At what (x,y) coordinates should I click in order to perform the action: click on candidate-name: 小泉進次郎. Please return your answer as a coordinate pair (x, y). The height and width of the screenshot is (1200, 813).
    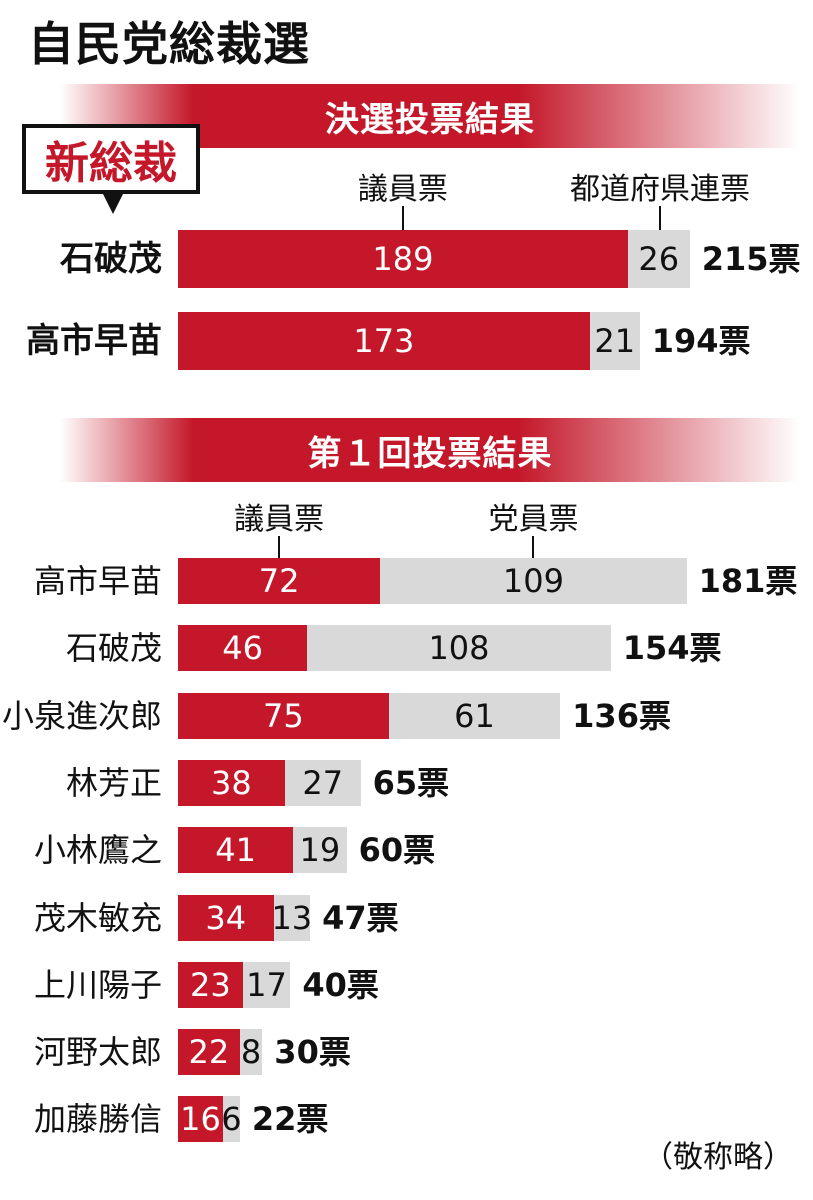
    Looking at the image, I should click on (81, 715).